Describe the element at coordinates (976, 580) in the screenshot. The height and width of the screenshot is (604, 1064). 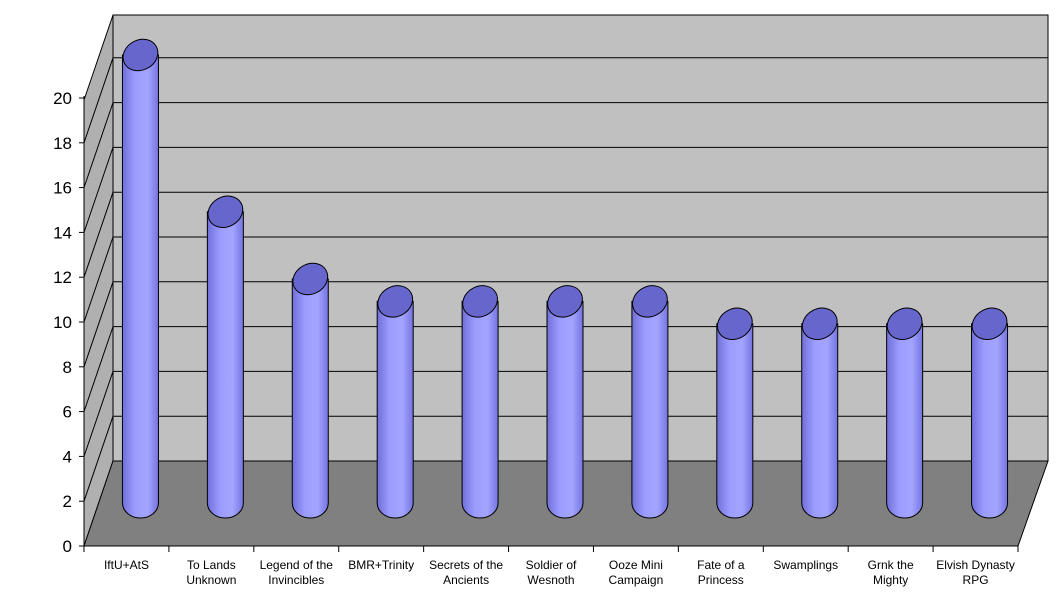
I see `x-tick-label-line: RPG` at that location.